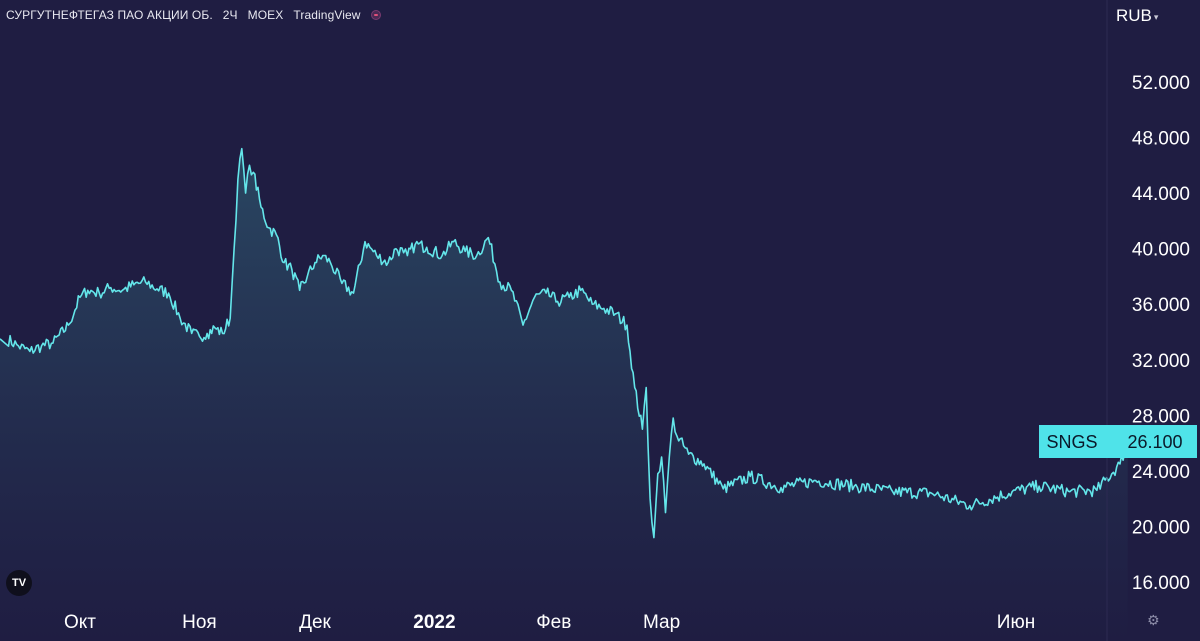 The image size is (1200, 641). I want to click on y-tick-label: 24.000, so click(1161, 472).